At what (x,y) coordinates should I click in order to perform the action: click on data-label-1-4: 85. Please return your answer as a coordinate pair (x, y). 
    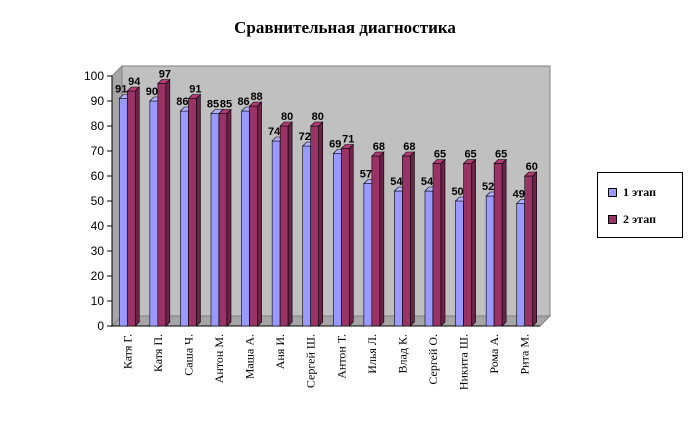
    Looking at the image, I should click on (213, 105).